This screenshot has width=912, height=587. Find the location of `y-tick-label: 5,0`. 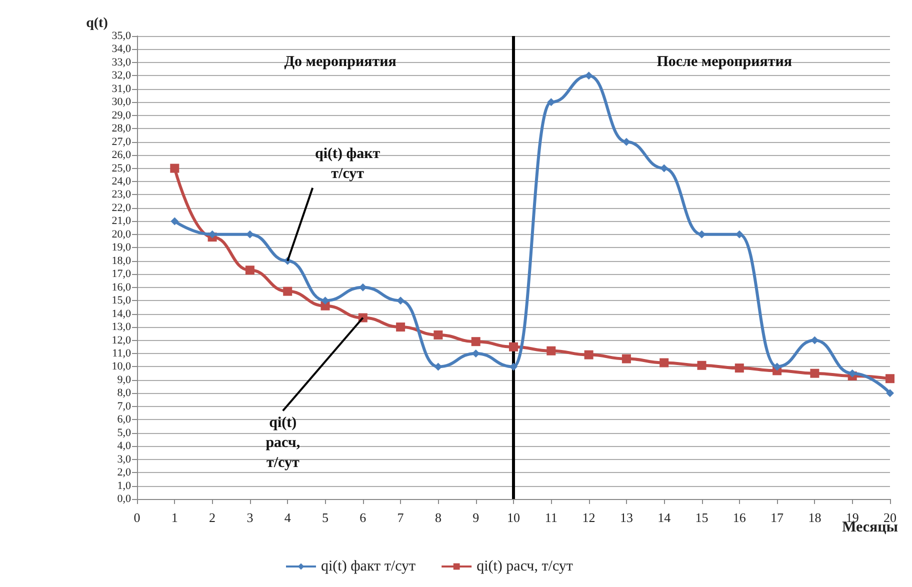

y-tick-label: 5,0 is located at coordinates (124, 432).